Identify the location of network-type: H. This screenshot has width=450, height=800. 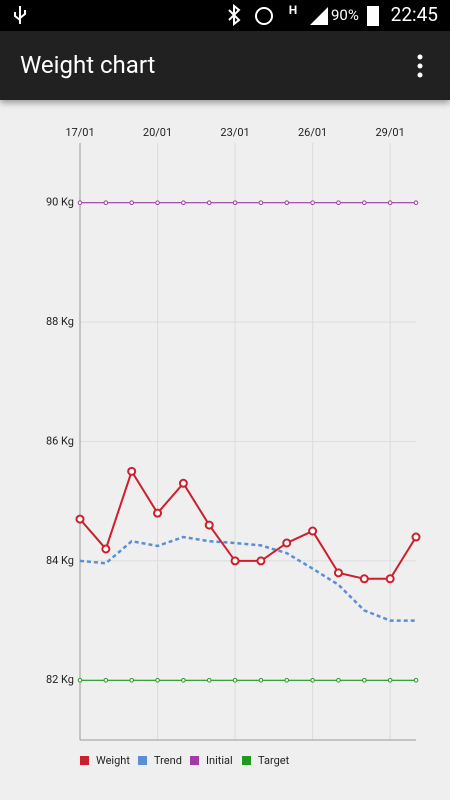
(293, 10).